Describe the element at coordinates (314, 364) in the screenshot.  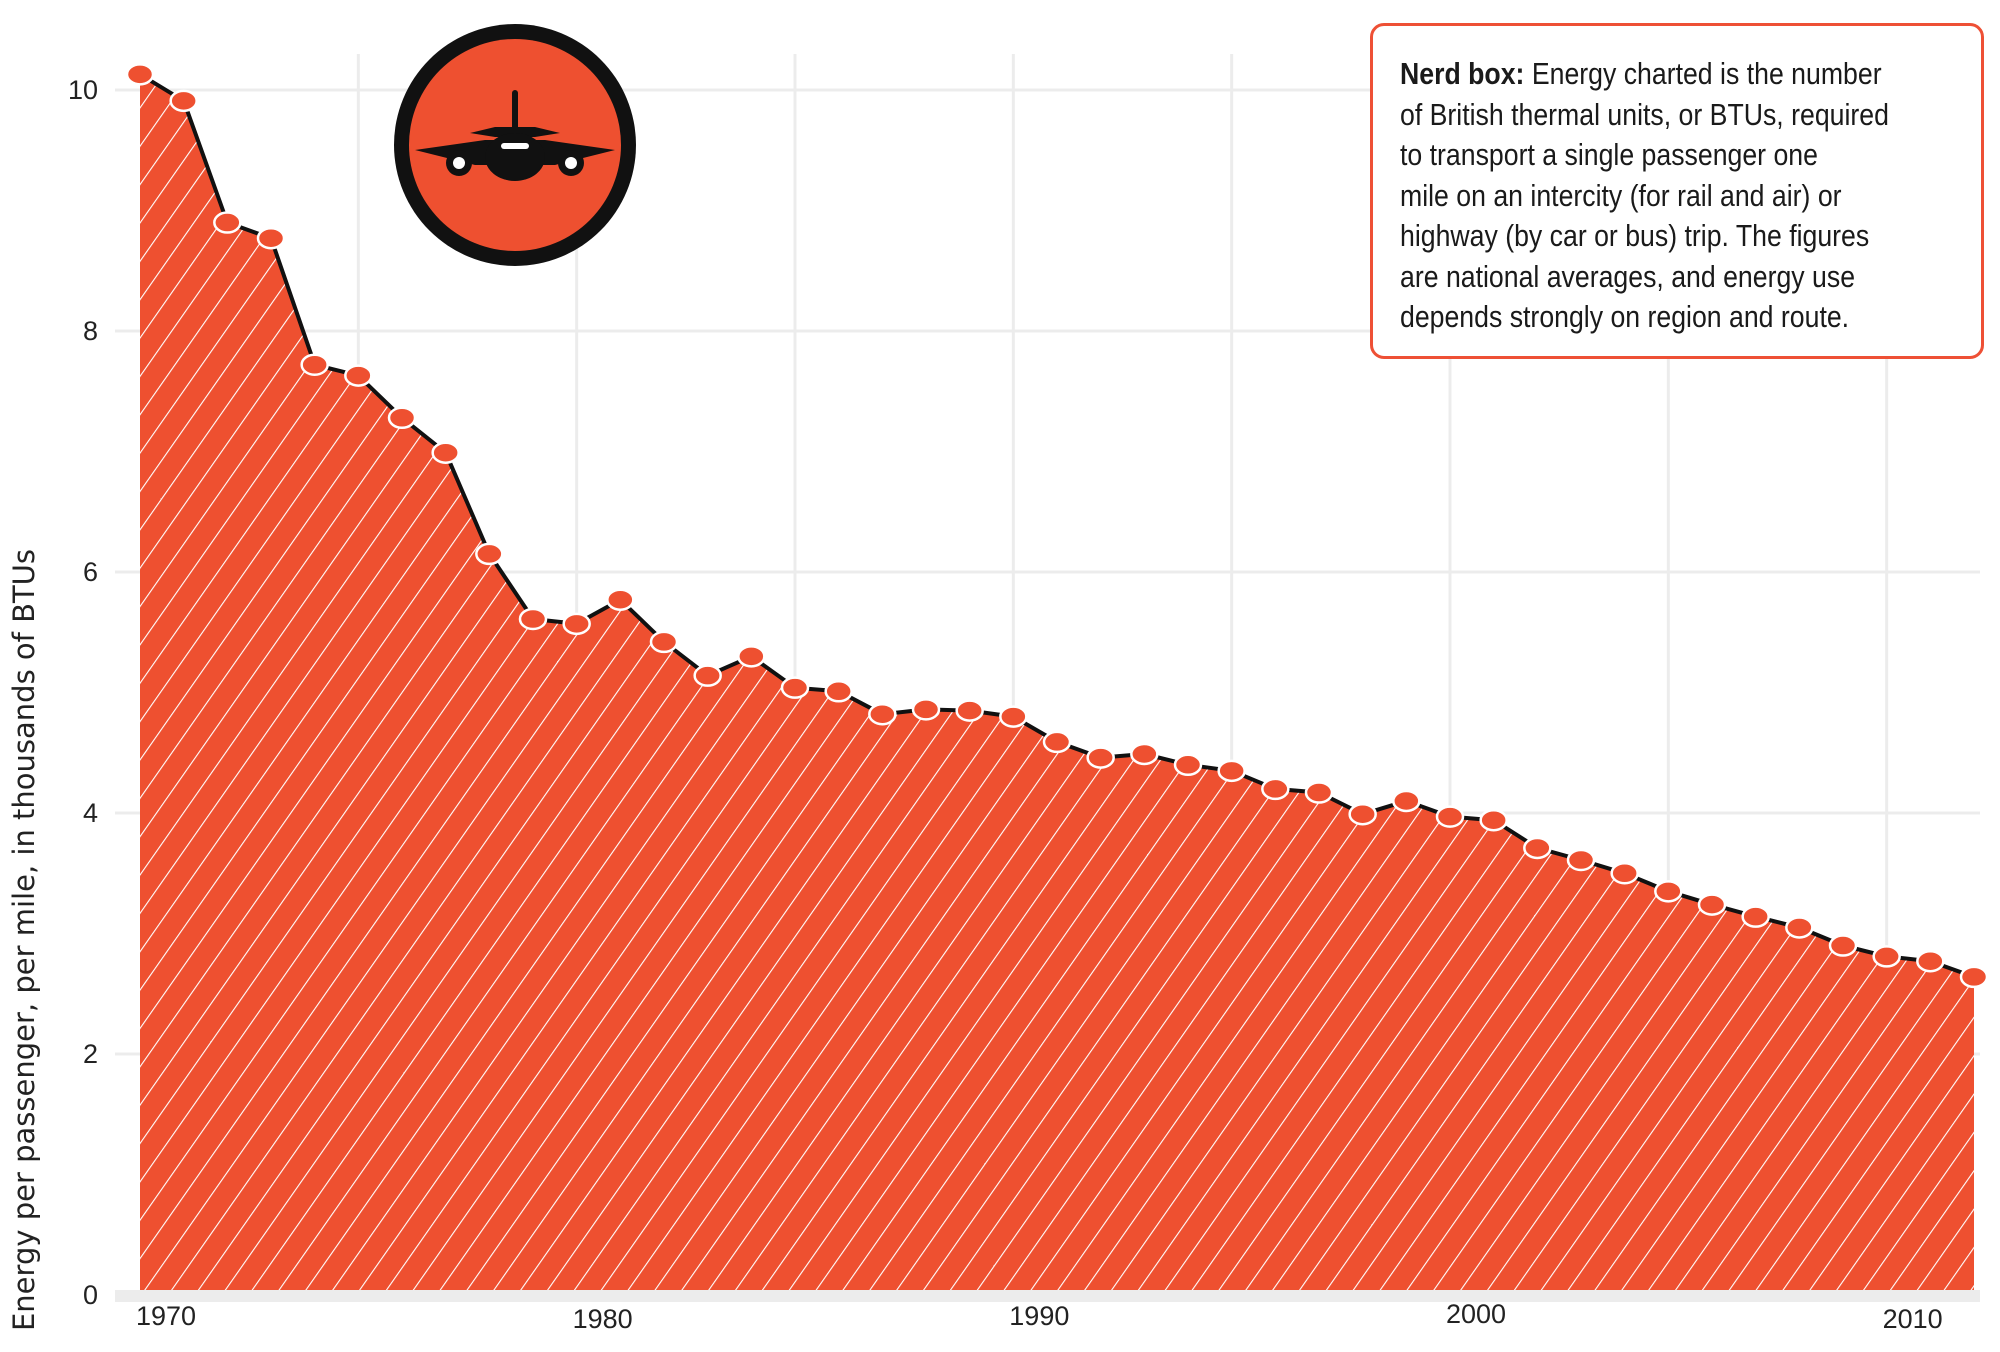
I see `data-point-1974` at that location.